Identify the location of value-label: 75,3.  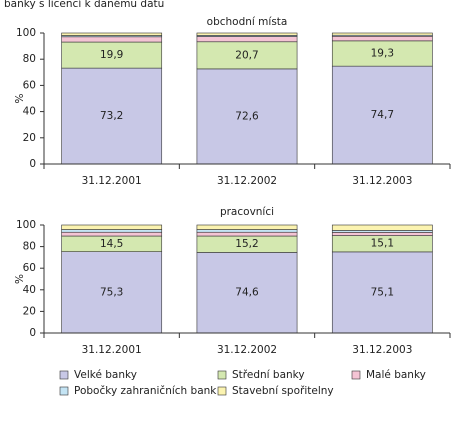
(111, 292).